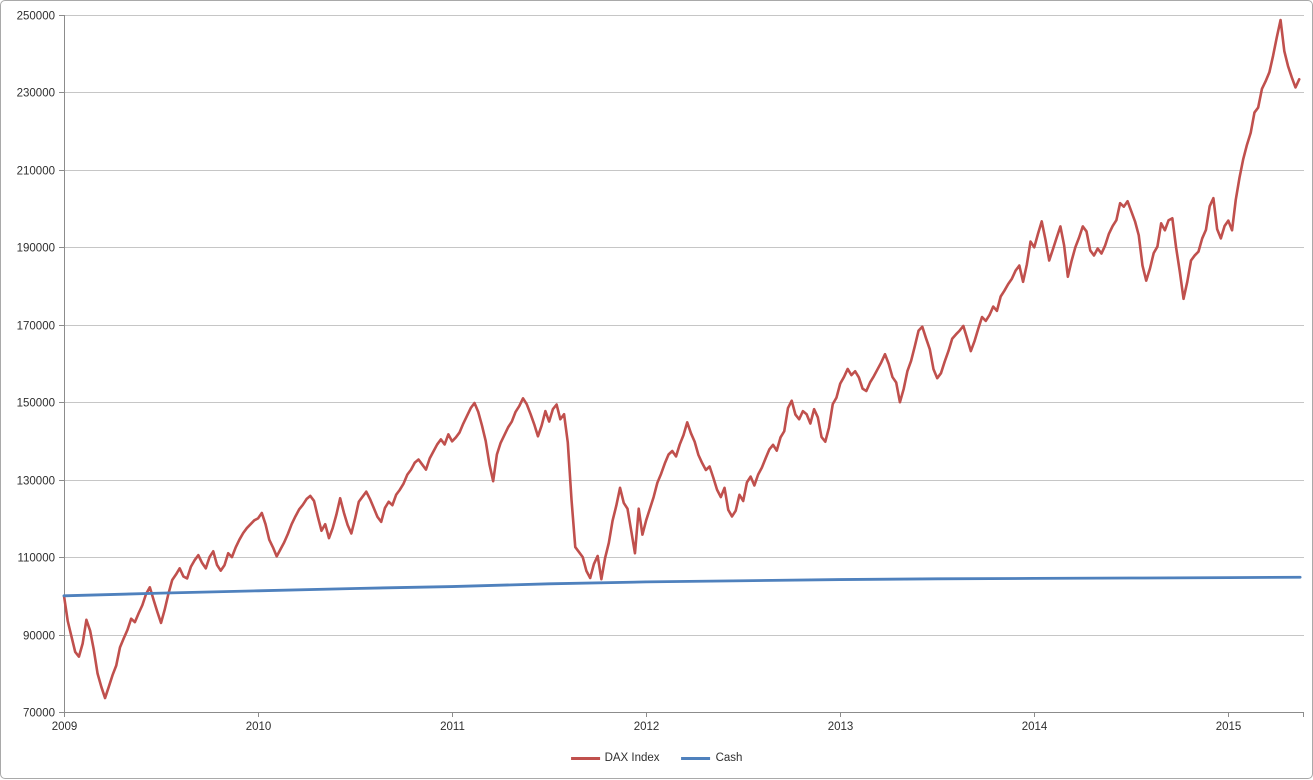 The width and height of the screenshot is (1313, 780). What do you see at coordinates (36, 559) in the screenshot?
I see `y-axis-tick-label: 110000` at bounding box center [36, 559].